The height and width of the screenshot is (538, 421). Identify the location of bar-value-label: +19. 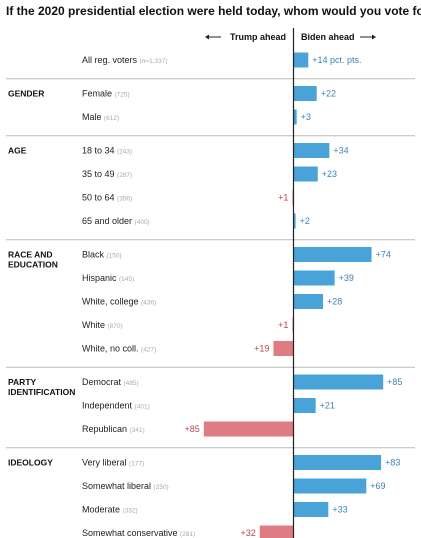
(261, 349).